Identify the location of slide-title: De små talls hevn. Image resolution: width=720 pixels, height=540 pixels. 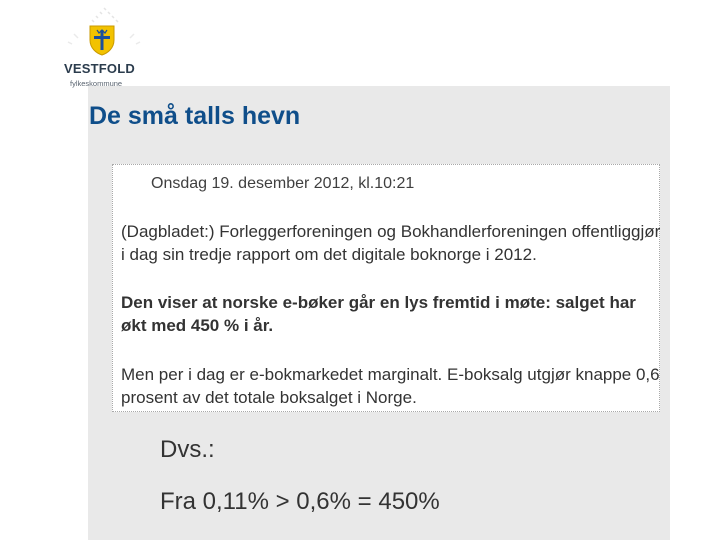
(195, 116).